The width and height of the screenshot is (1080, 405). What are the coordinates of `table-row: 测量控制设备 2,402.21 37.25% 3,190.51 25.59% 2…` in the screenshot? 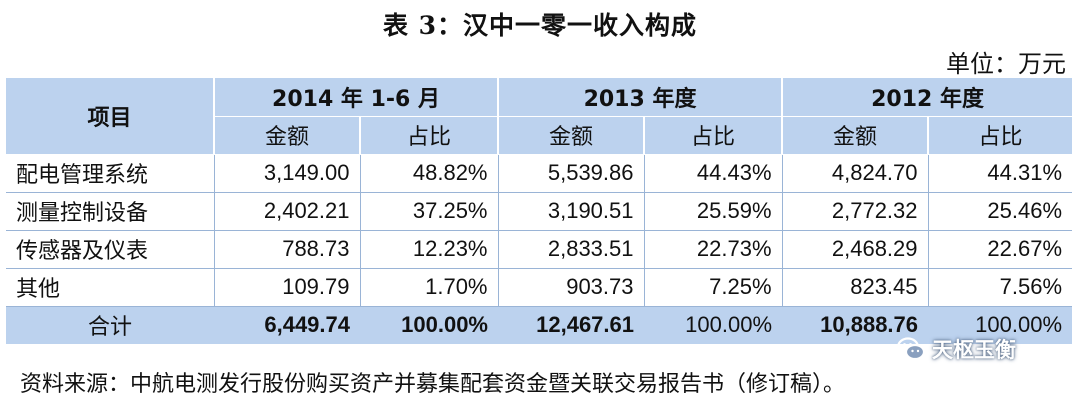 It's located at (539, 211).